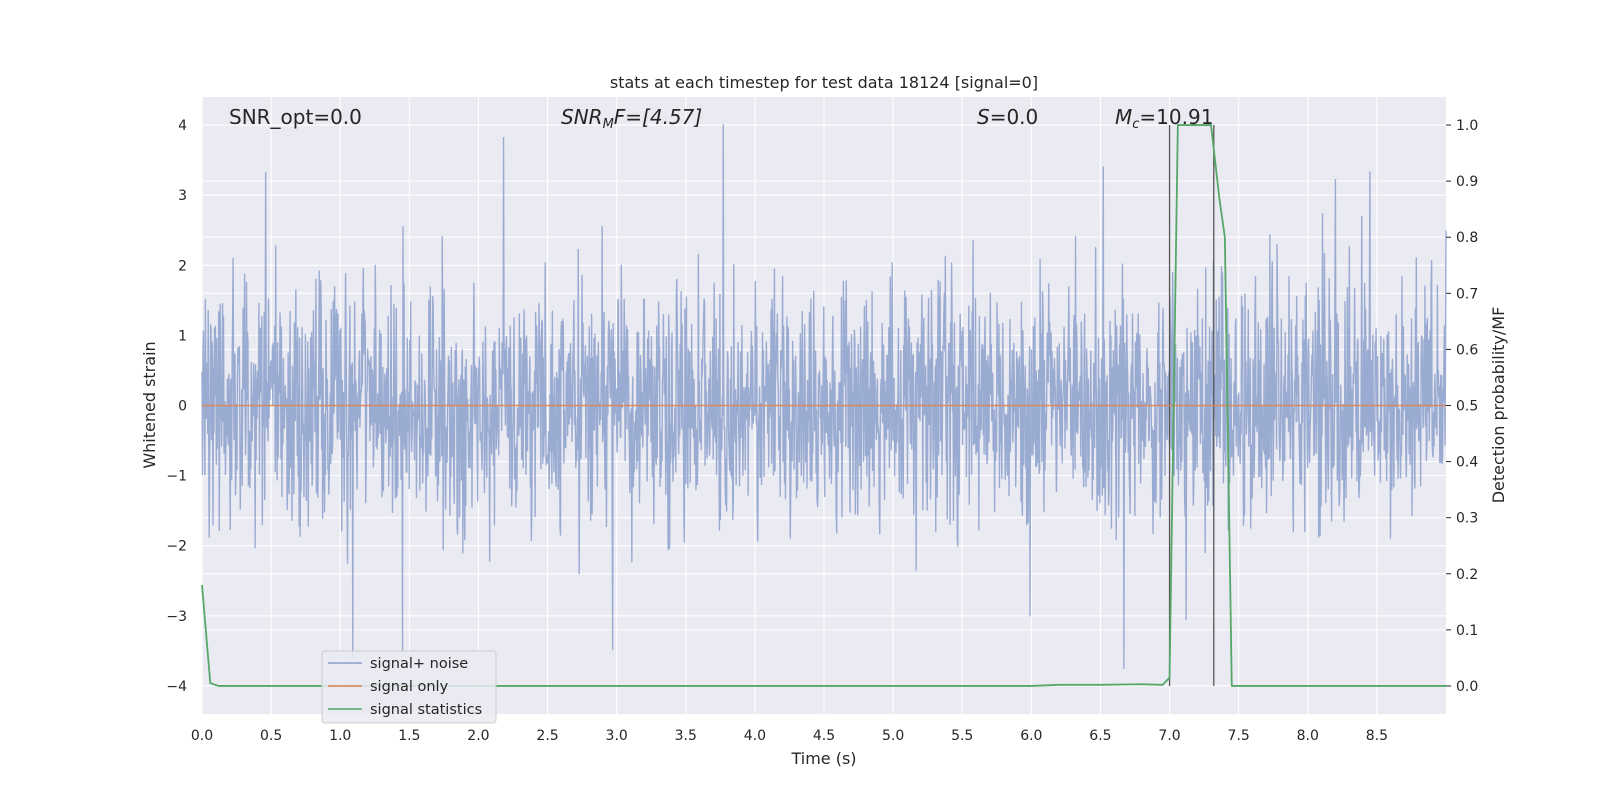 This screenshot has width=1600, height=800. What do you see at coordinates (182, 266) in the screenshot?
I see `y-tick-label: 2` at bounding box center [182, 266].